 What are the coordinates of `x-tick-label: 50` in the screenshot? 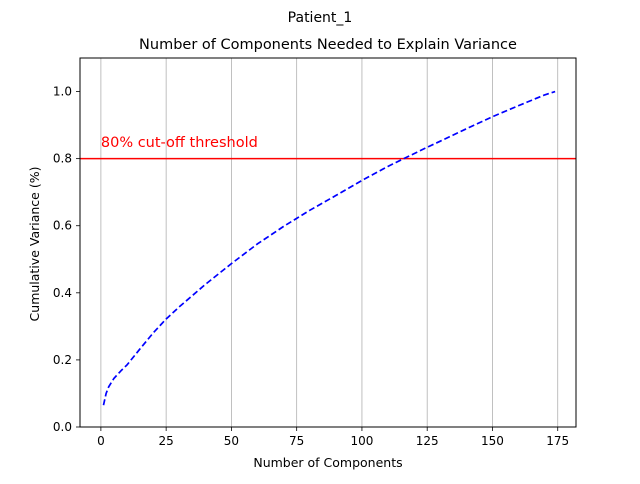 It's located at (231, 441).